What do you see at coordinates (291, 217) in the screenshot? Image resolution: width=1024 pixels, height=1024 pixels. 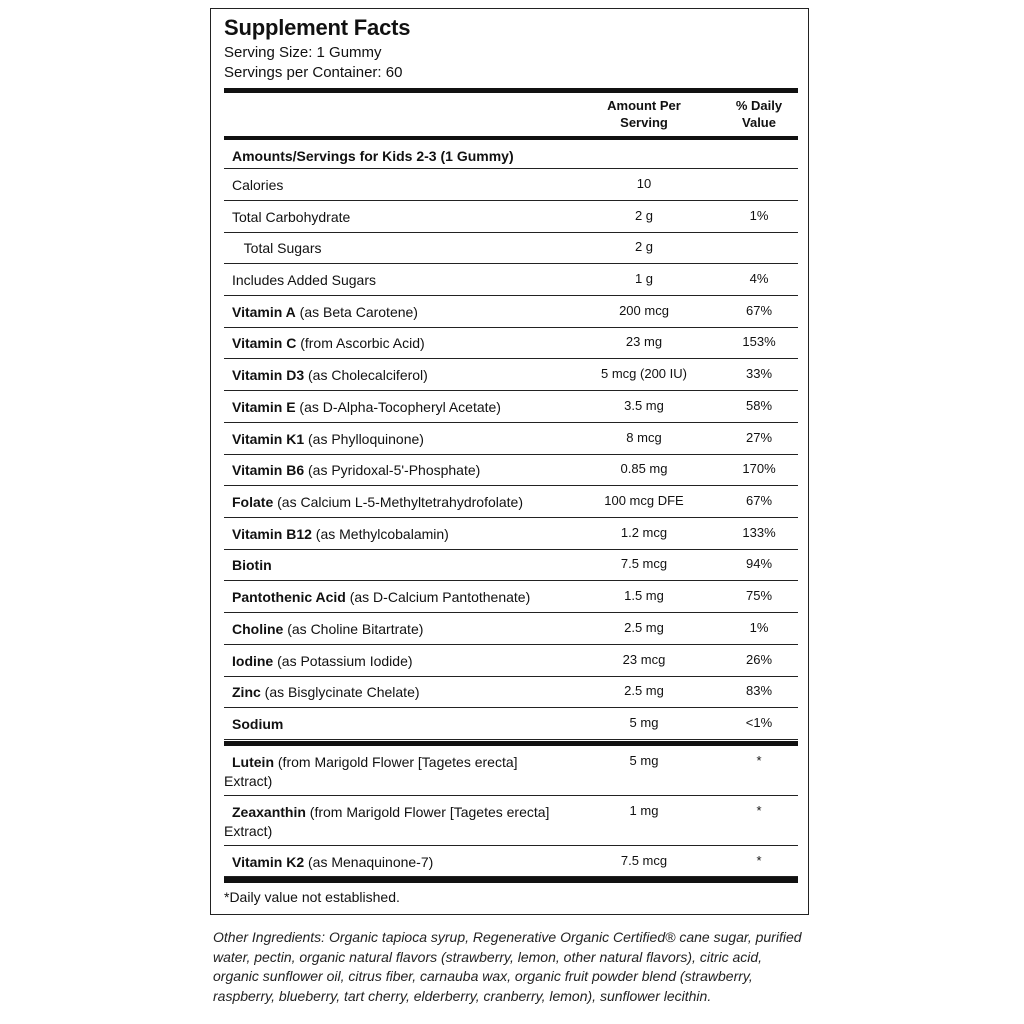 I see `nutrient-source: Total Carbohydrate` at bounding box center [291, 217].